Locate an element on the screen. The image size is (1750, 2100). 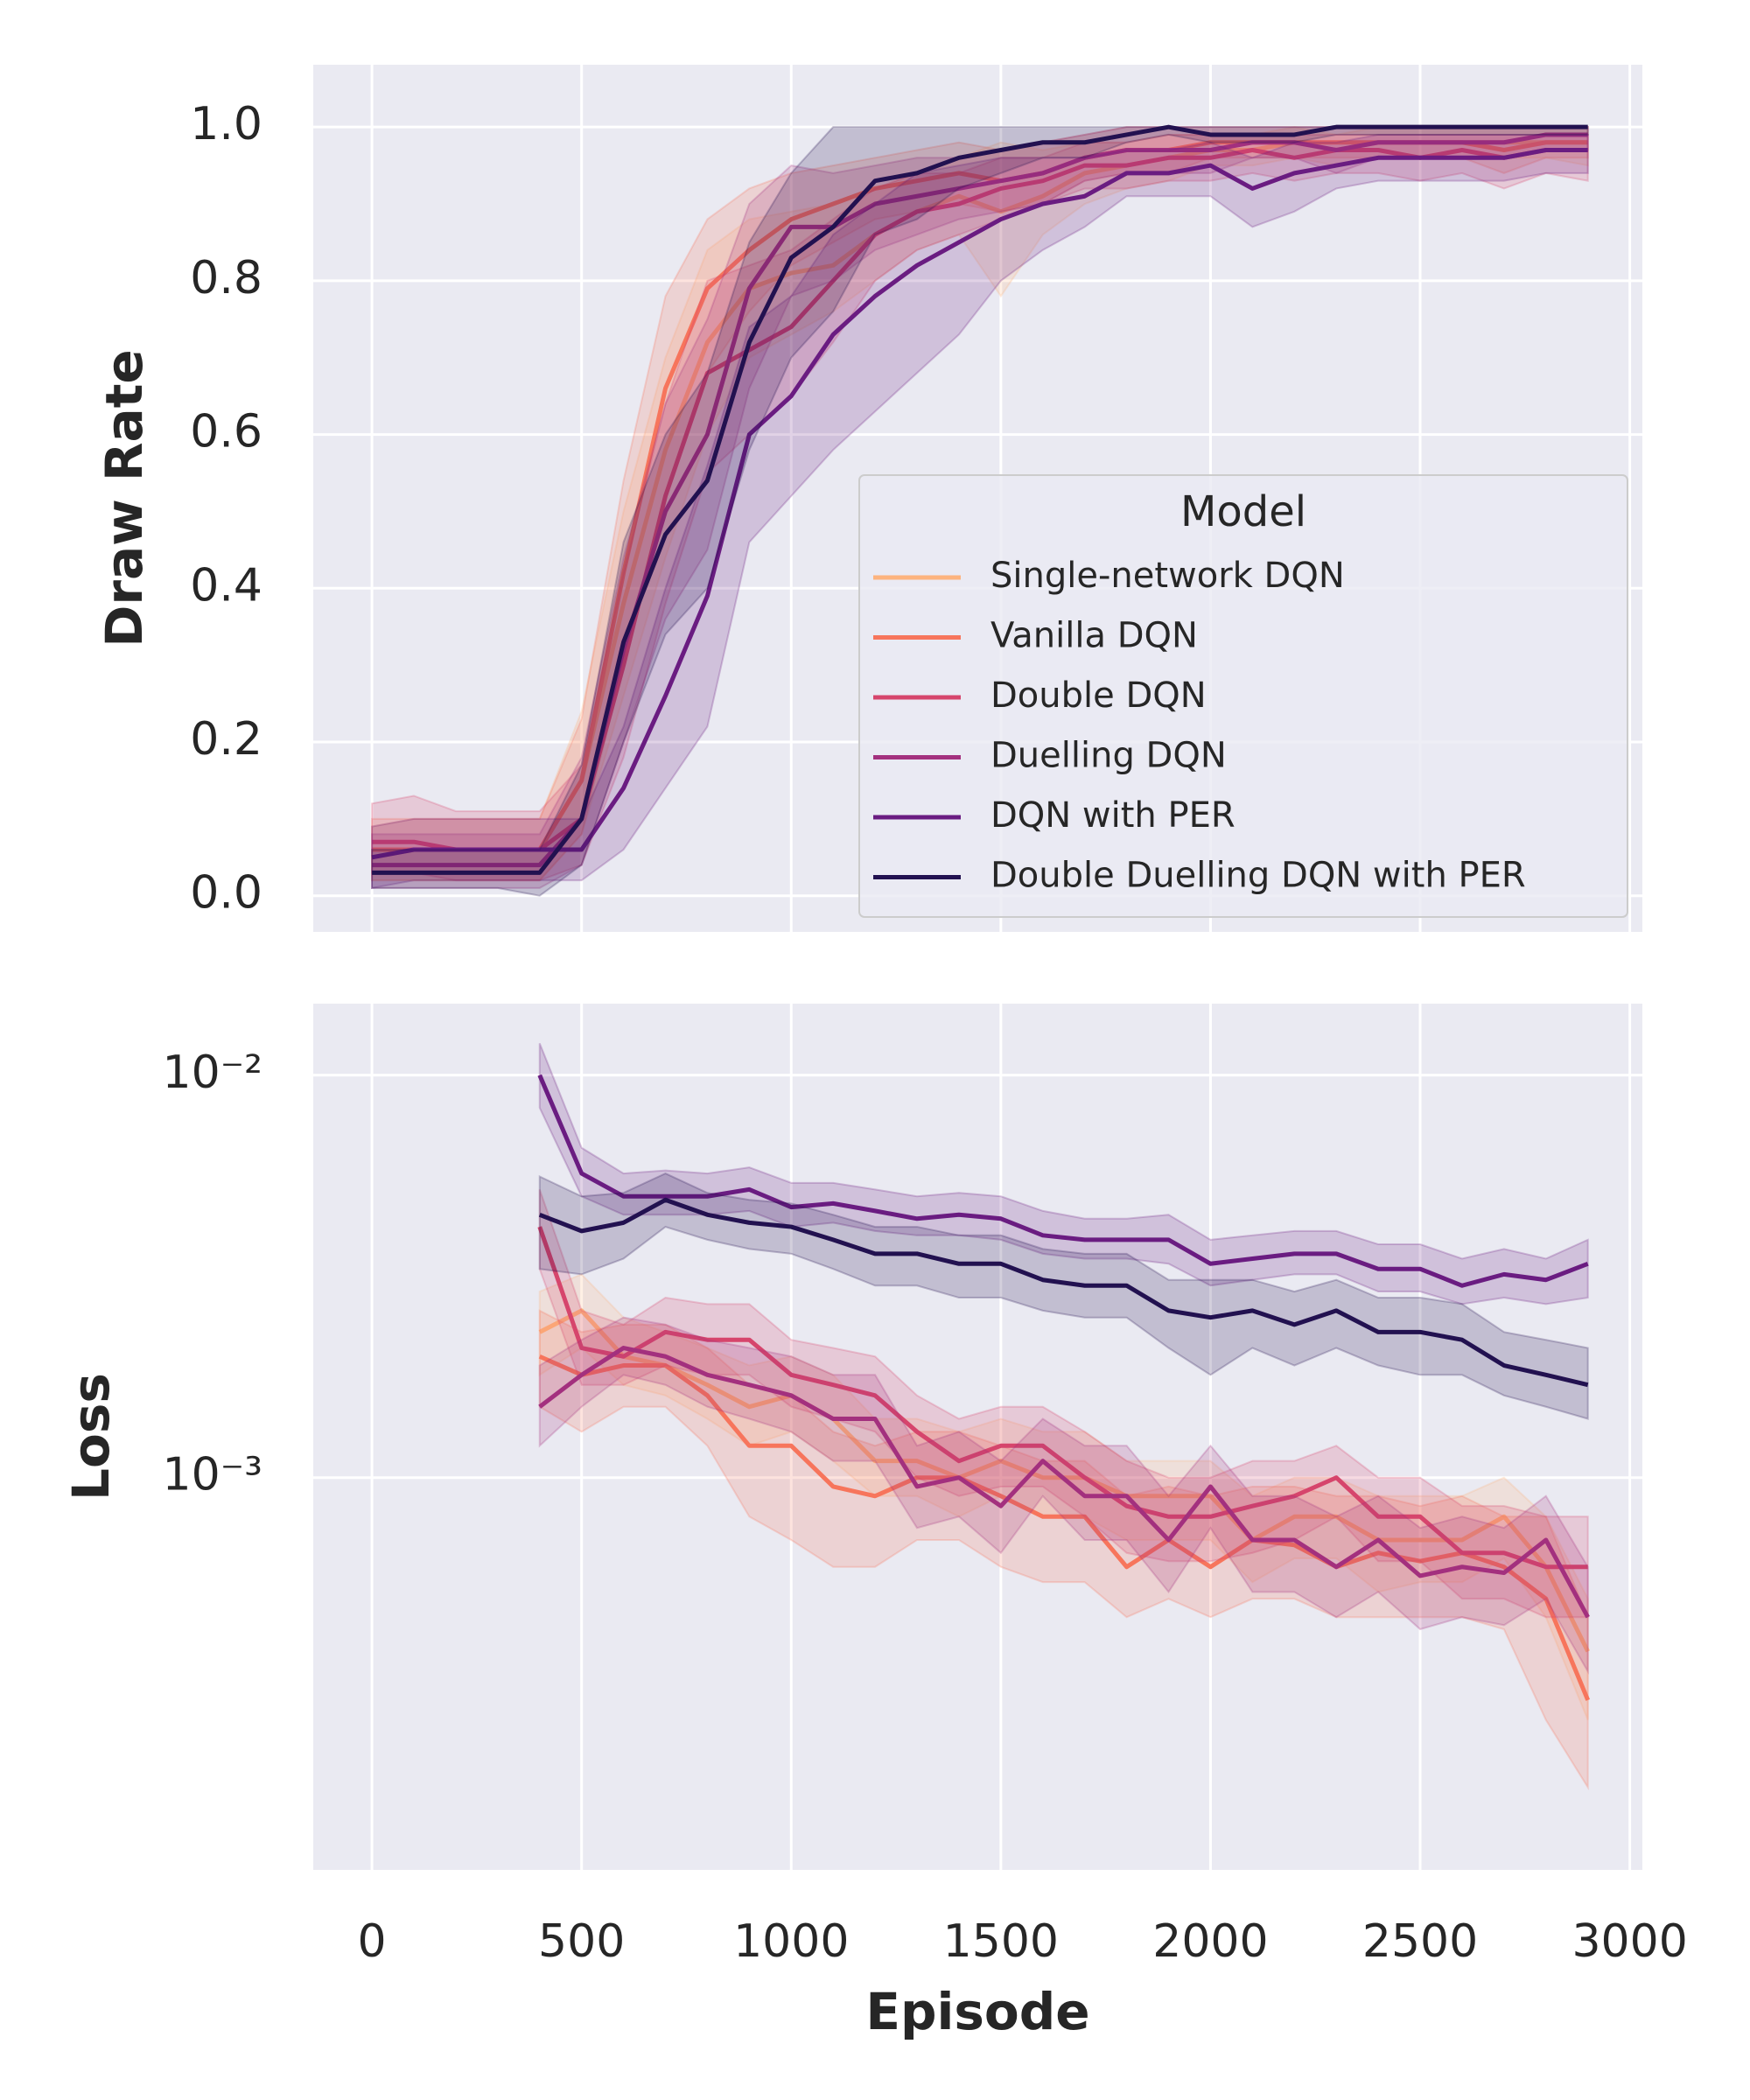
x-tick-label: 2500 is located at coordinates (1420, 1941).